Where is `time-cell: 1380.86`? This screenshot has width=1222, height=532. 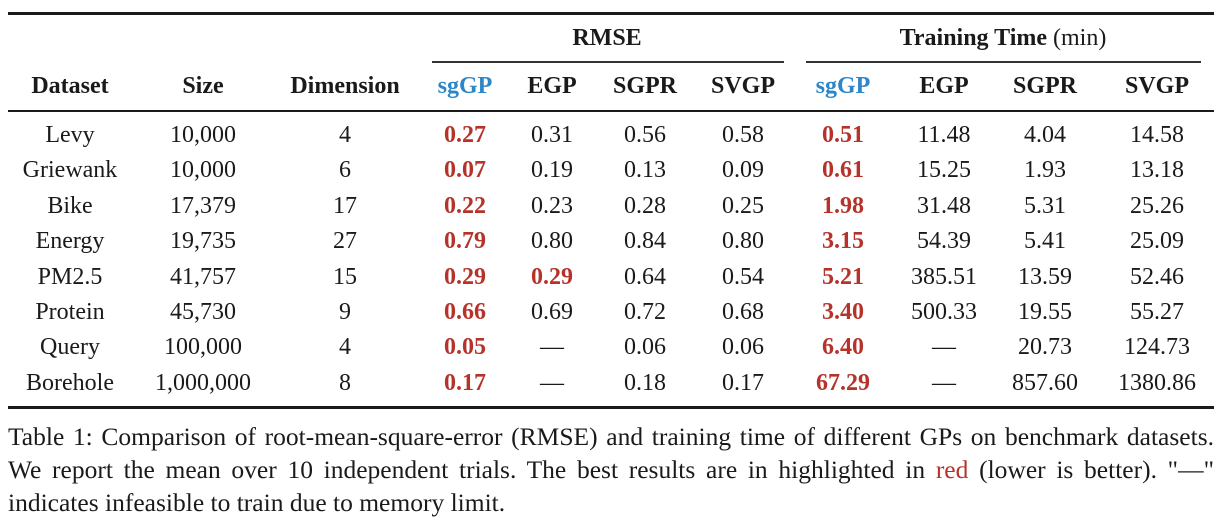 time-cell: 1380.86 is located at coordinates (1157, 382).